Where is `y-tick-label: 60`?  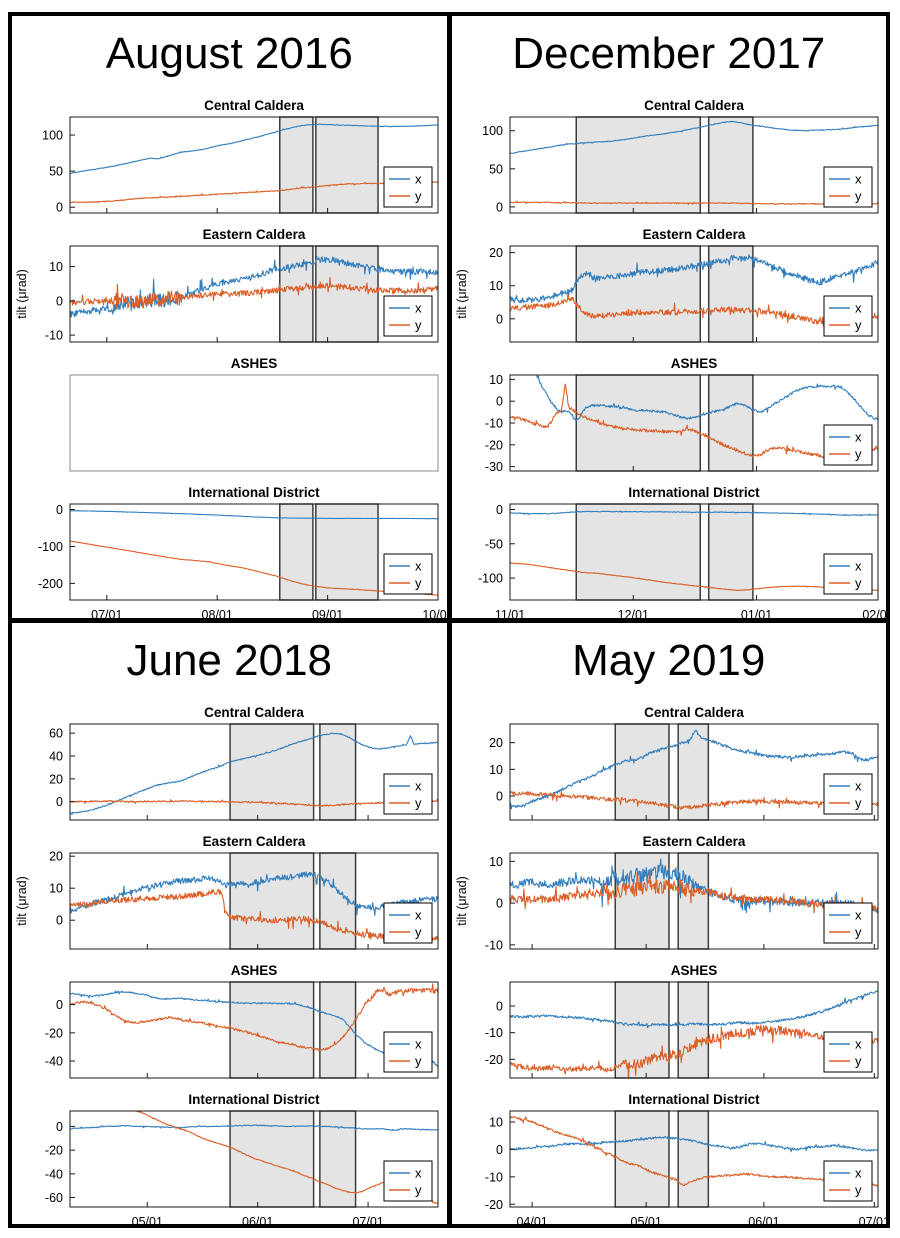 y-tick-label: 60 is located at coordinates (56, 733).